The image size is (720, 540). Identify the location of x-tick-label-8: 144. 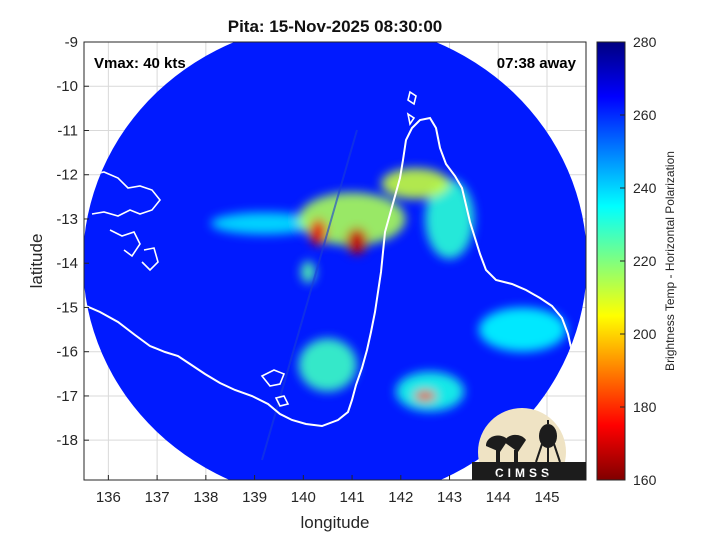
(498, 497).